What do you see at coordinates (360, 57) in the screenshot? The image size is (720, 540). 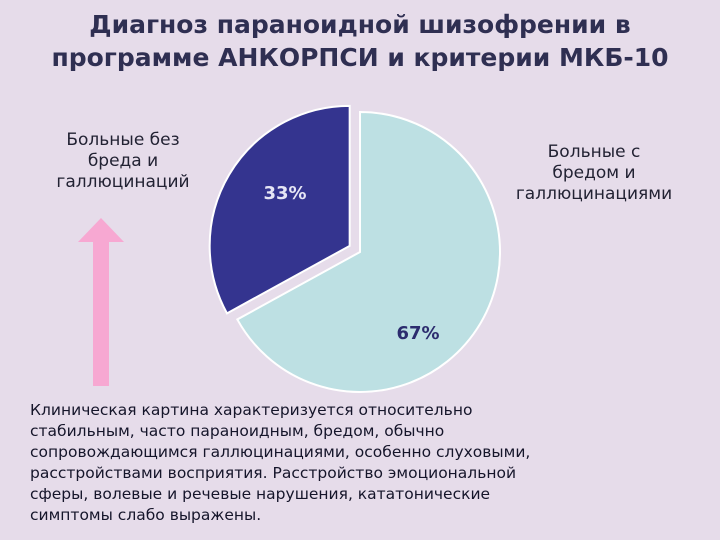 I see `slide-title-line-2: программе АНКОРПСИ и критерии МКБ-10` at bounding box center [360, 57].